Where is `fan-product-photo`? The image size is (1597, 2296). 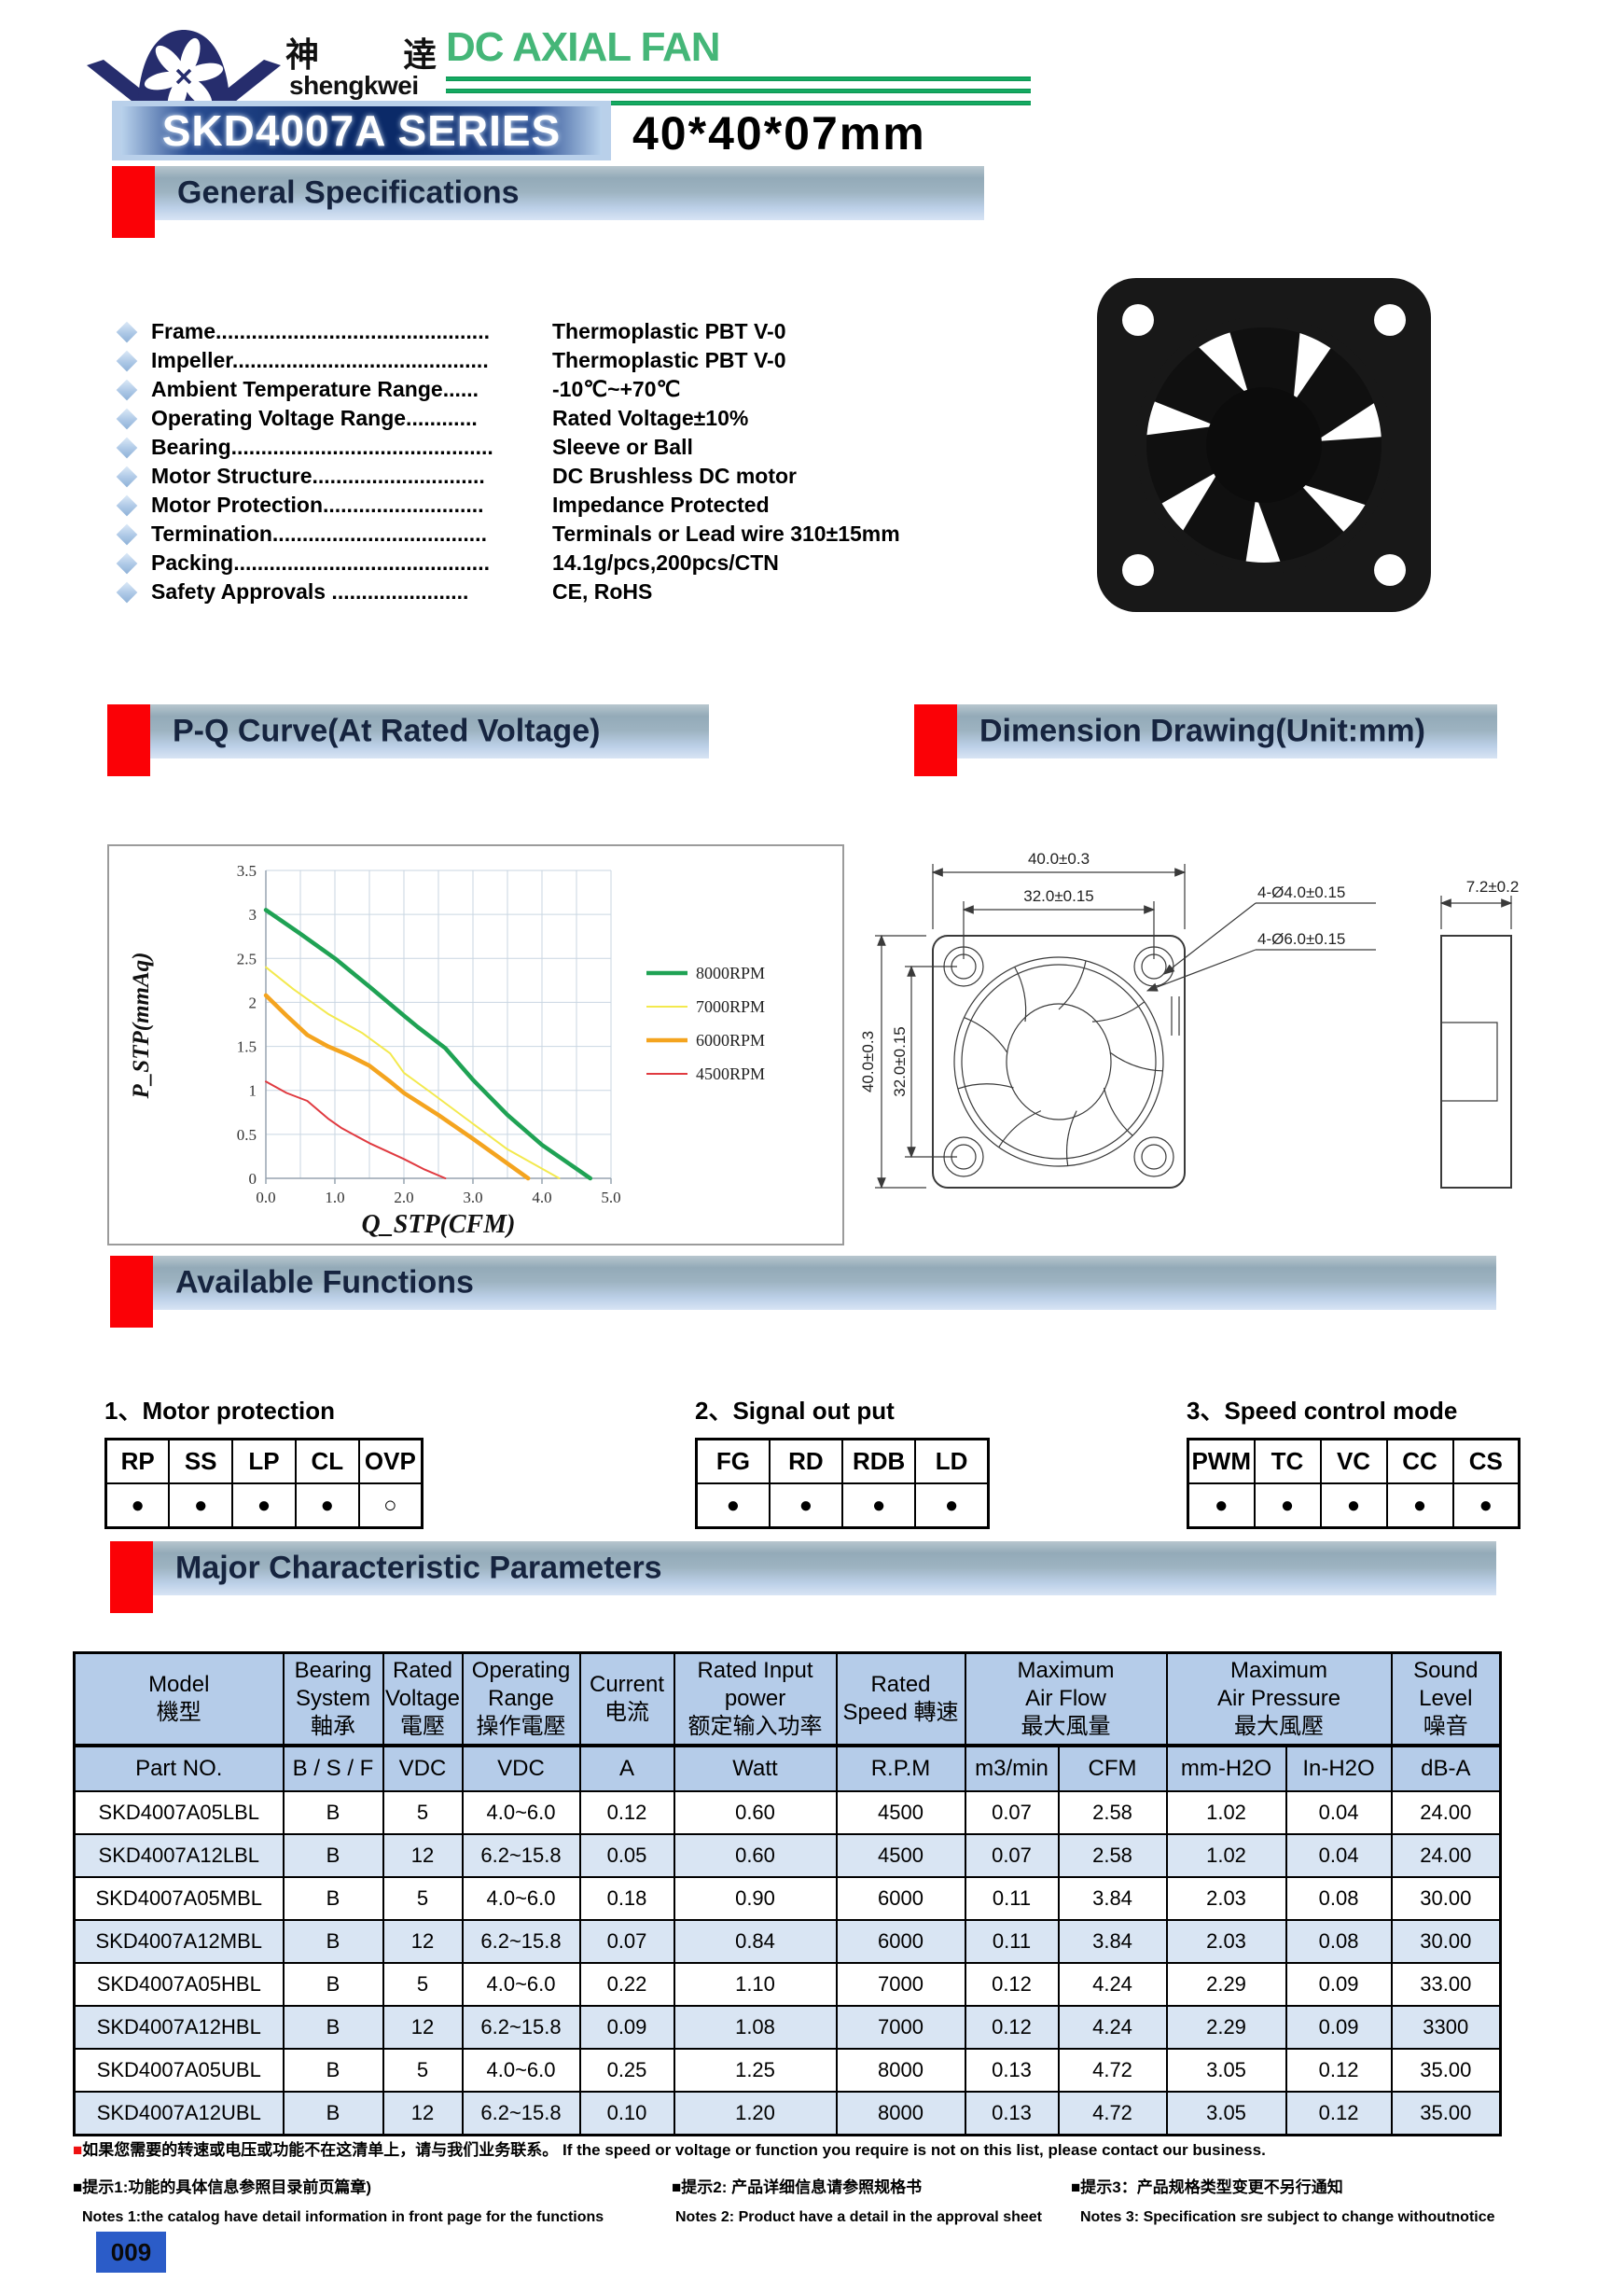 fan-product-photo is located at coordinates (1265, 446).